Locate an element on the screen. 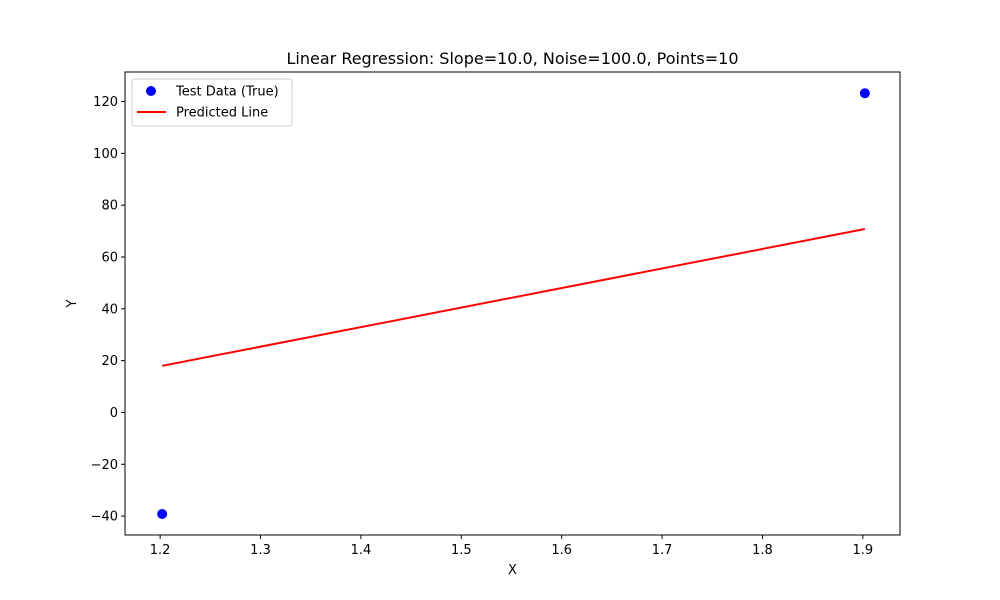 The image size is (1000, 600). x-tick-label: 1.3 is located at coordinates (260, 550).